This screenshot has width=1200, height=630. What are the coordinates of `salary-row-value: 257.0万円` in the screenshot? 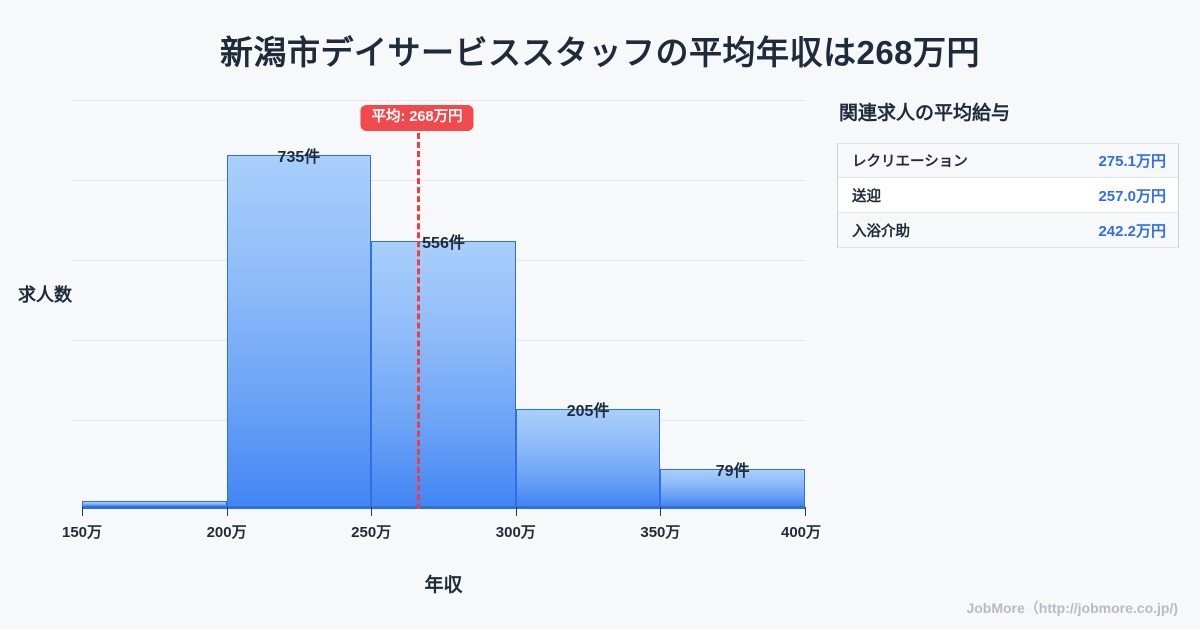 It's located at (1132, 196).